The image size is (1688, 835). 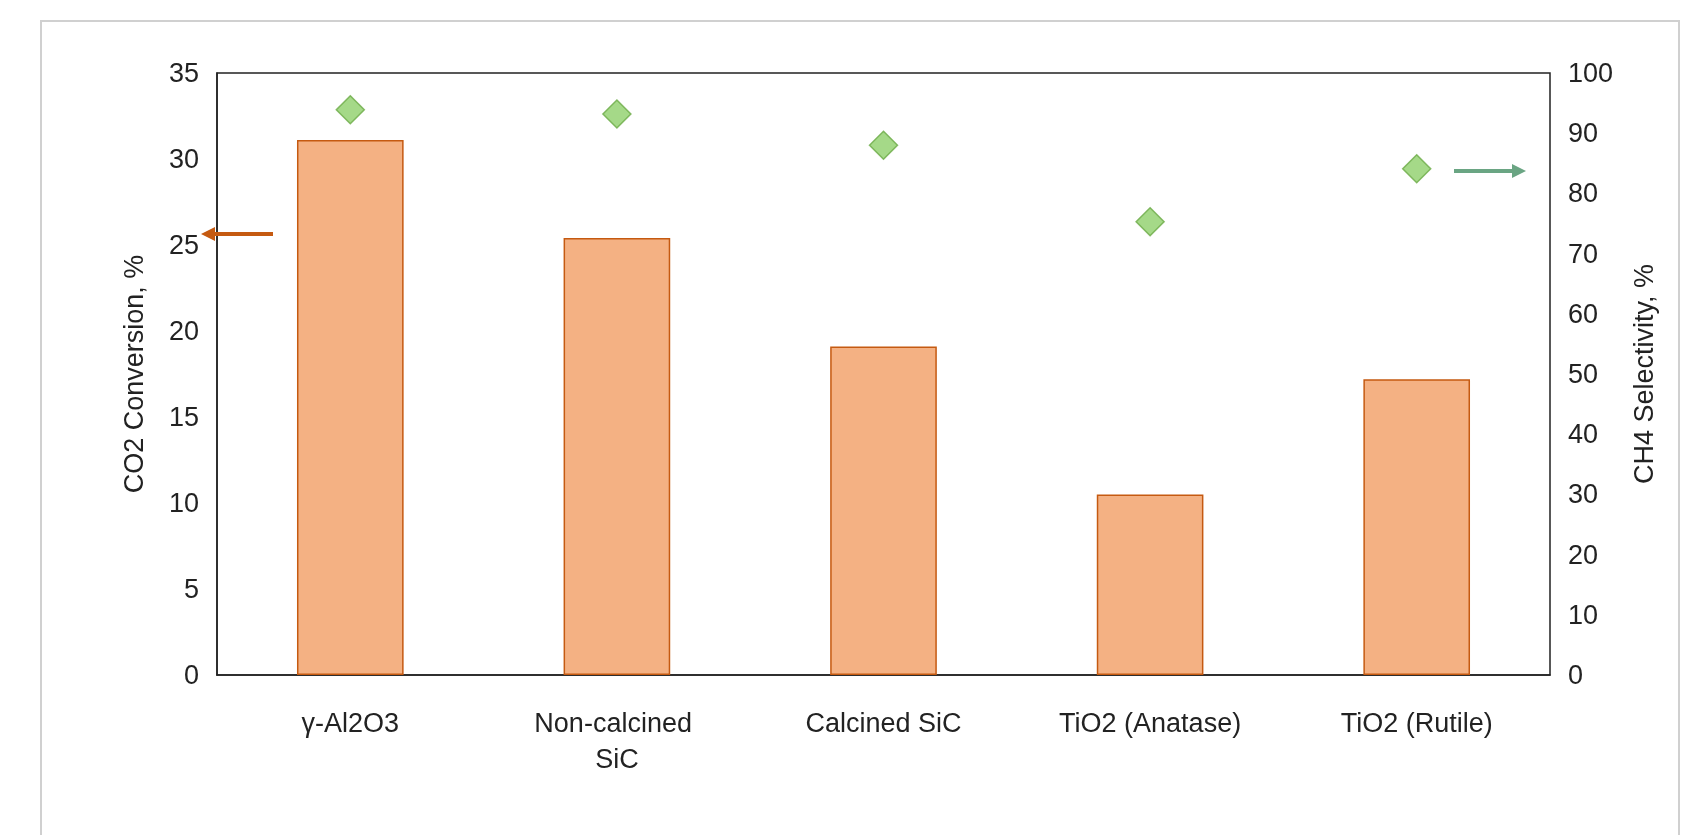 What do you see at coordinates (1591, 73) in the screenshot?
I see `y2-tick-label: 100` at bounding box center [1591, 73].